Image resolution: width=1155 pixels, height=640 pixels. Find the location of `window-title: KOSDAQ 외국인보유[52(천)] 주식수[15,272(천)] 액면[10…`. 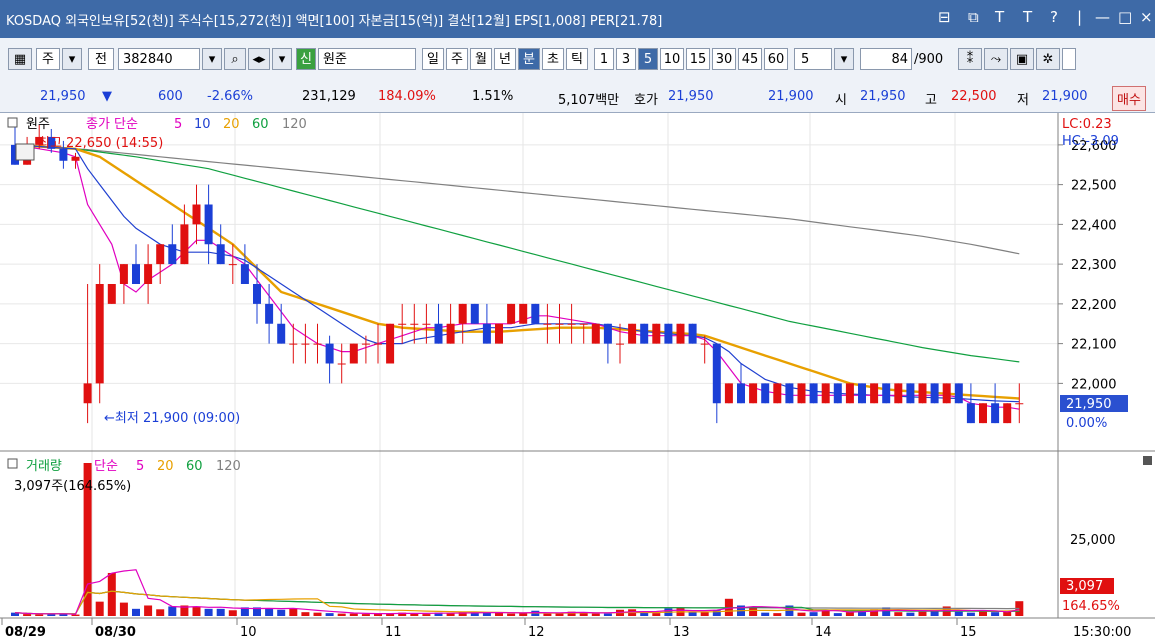

window-title: KOSDAQ 외국인보유[52(천)] 주식수[15,272(천)] 액면[10… is located at coordinates (334, 21).